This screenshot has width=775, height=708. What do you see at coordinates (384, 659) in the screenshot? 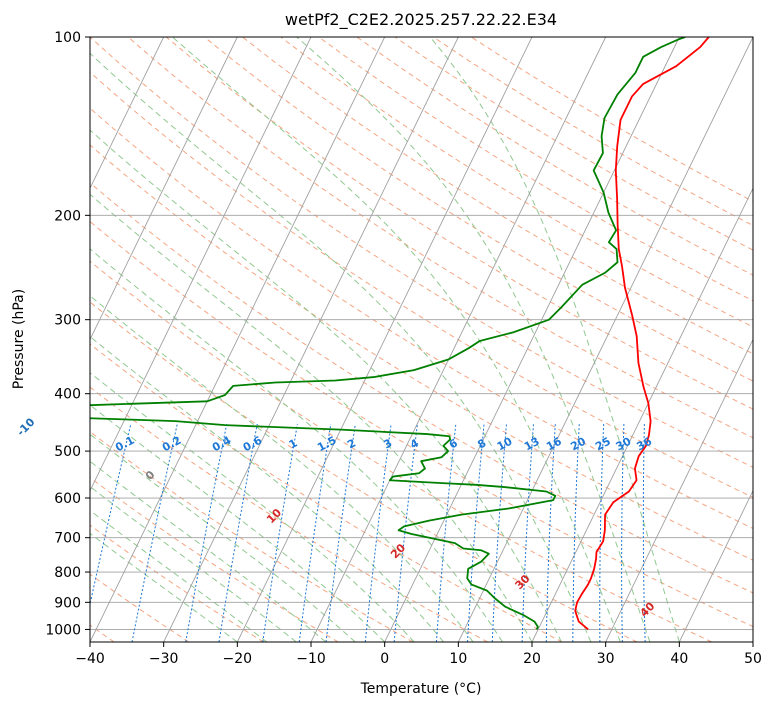
I see `x-tick-label: 0` at bounding box center [384, 659].